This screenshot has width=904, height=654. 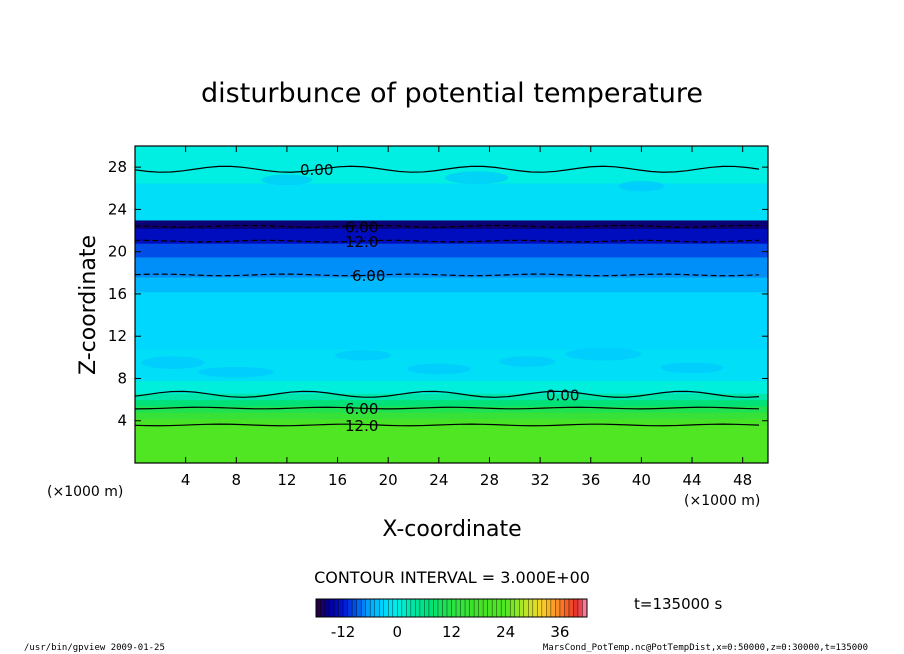 What do you see at coordinates (88, 305) in the screenshot?
I see `y-axis-label: Z-coordinate` at bounding box center [88, 305].